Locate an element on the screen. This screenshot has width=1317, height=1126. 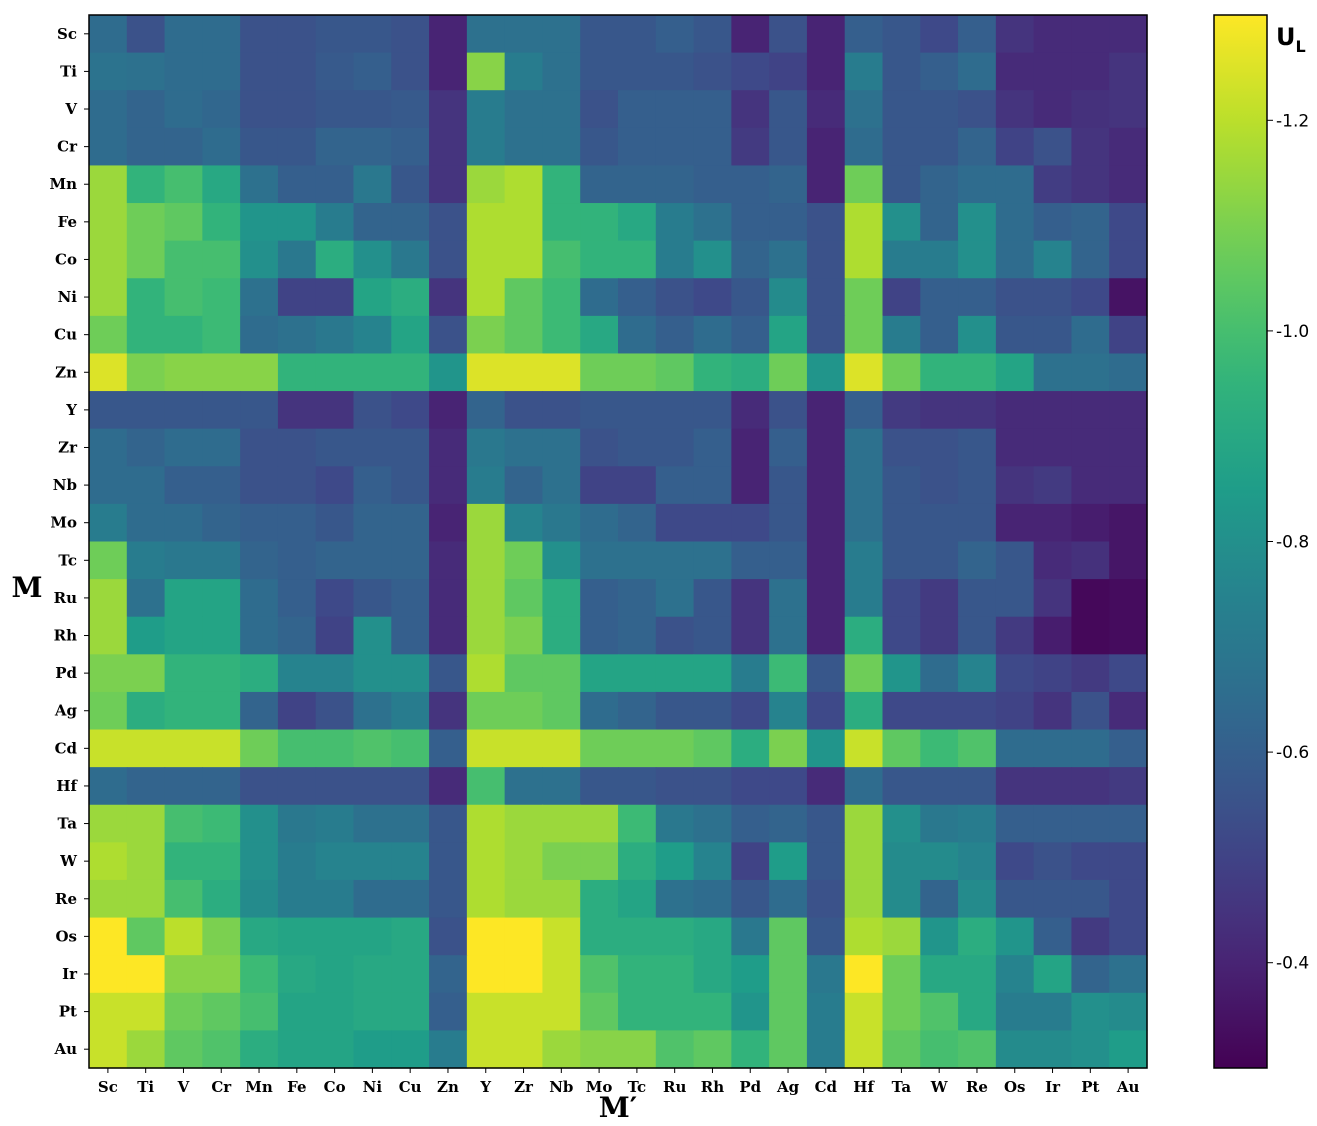
x-tick-label: Re is located at coordinates (977, 1087).